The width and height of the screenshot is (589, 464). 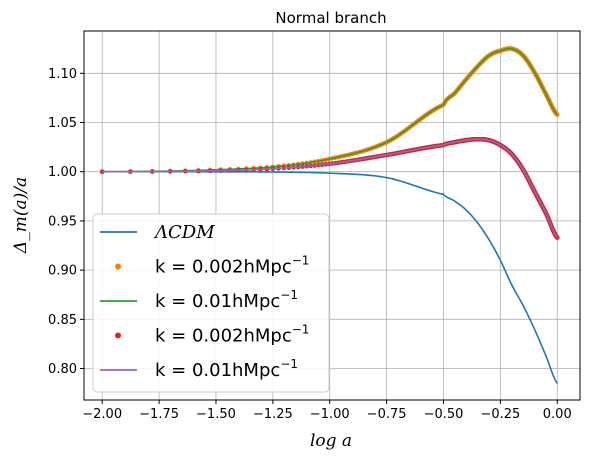 I want to click on x-tick-label: 0.00, so click(x=557, y=414).